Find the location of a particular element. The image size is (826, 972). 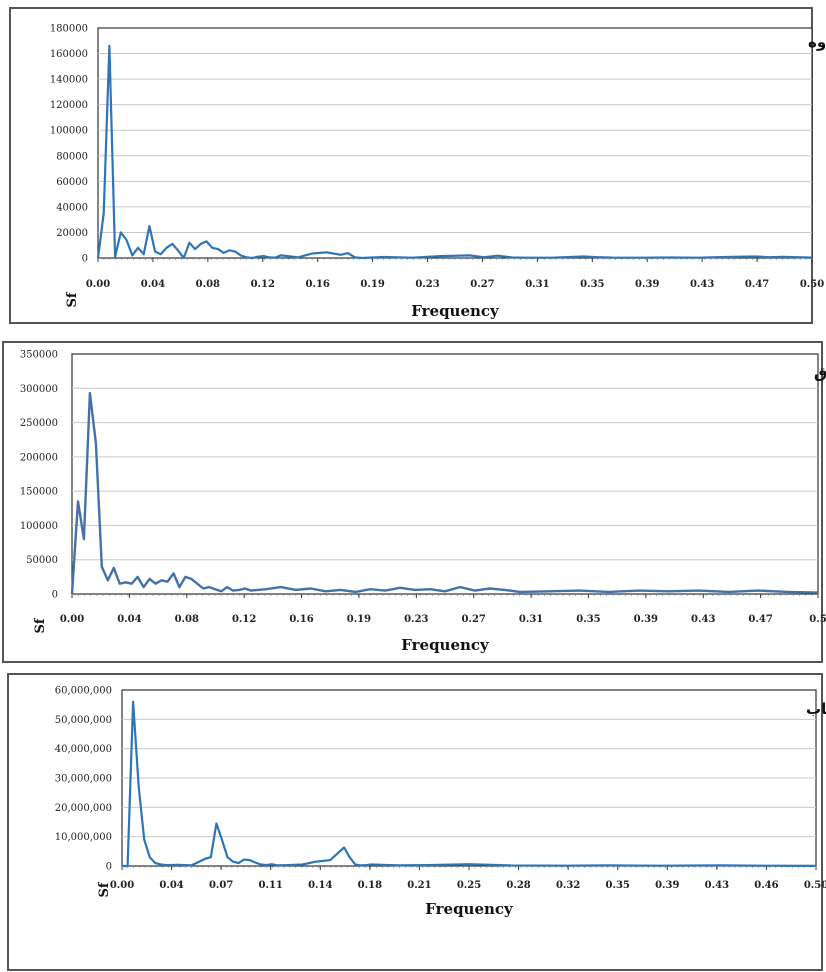

x-tick-label: 0.32 is located at coordinates (568, 885).